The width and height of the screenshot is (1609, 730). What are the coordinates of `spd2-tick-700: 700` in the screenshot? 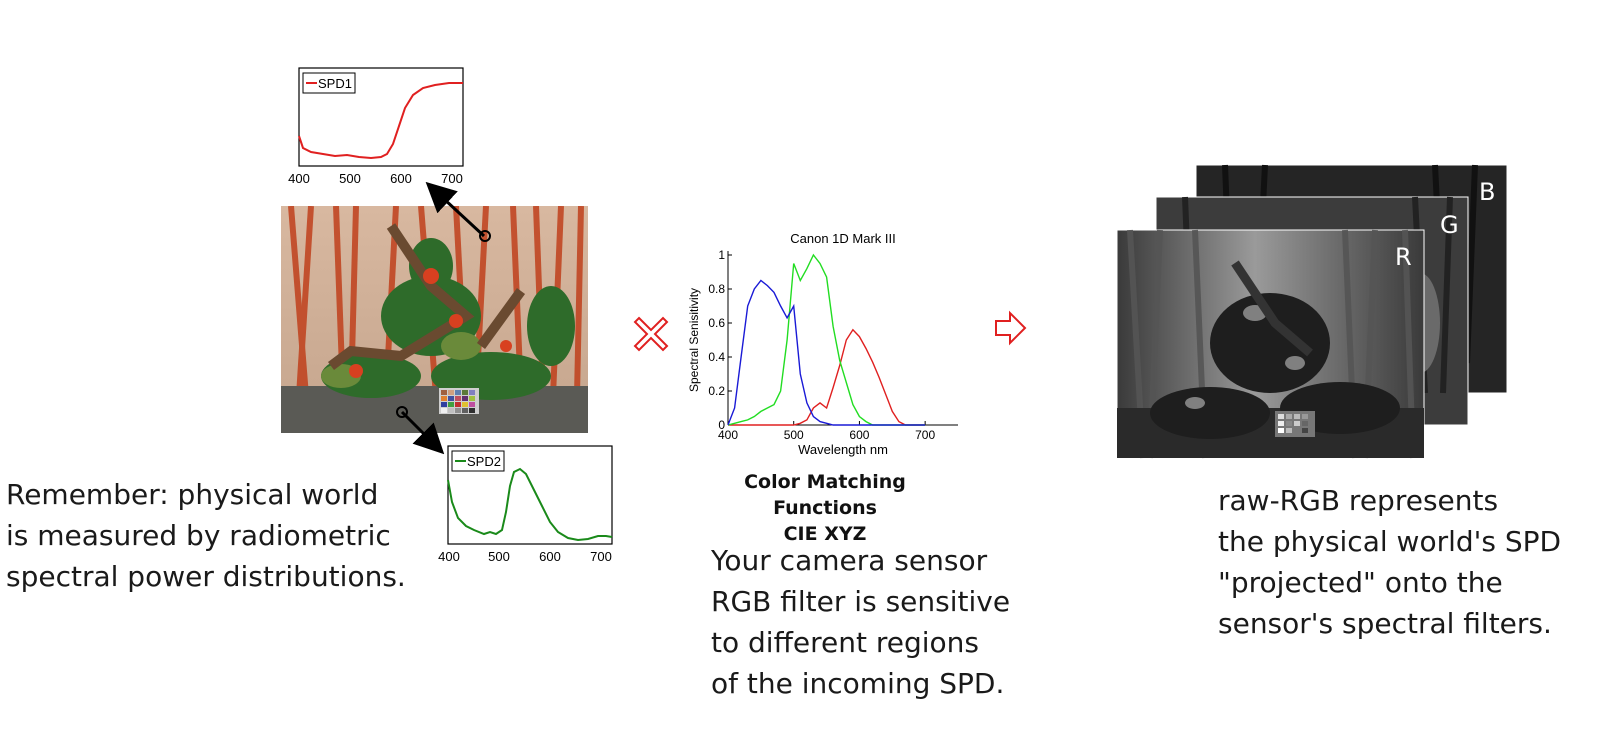 It's located at (601, 556).